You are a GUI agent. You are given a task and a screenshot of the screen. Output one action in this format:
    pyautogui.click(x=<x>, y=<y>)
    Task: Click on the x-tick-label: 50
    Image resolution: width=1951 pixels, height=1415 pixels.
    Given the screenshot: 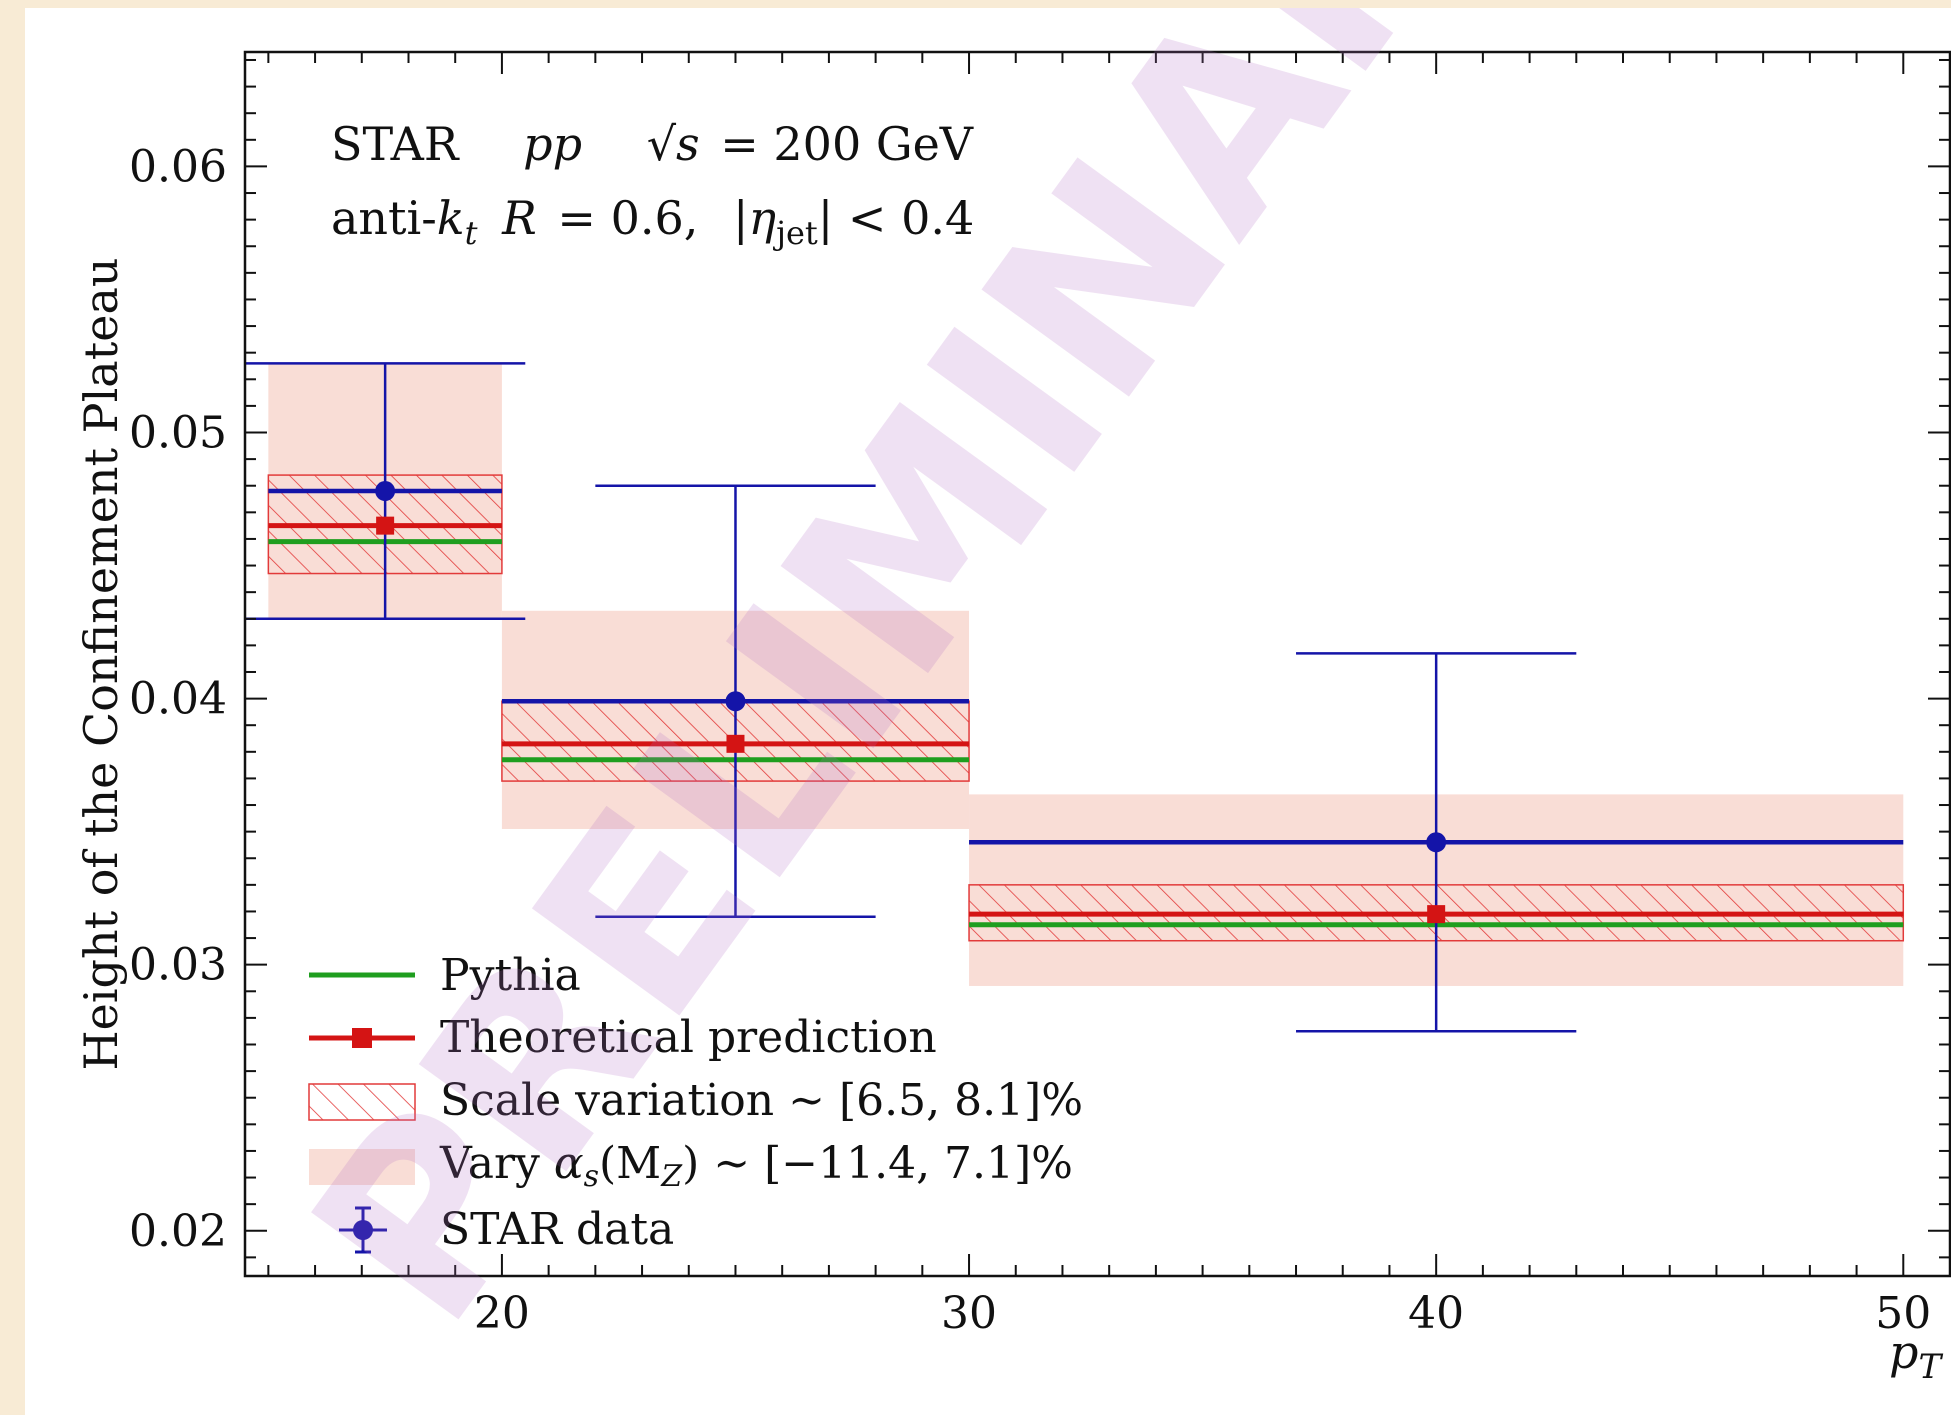 What is the action you would take?
    pyautogui.click(x=1903, y=1313)
    